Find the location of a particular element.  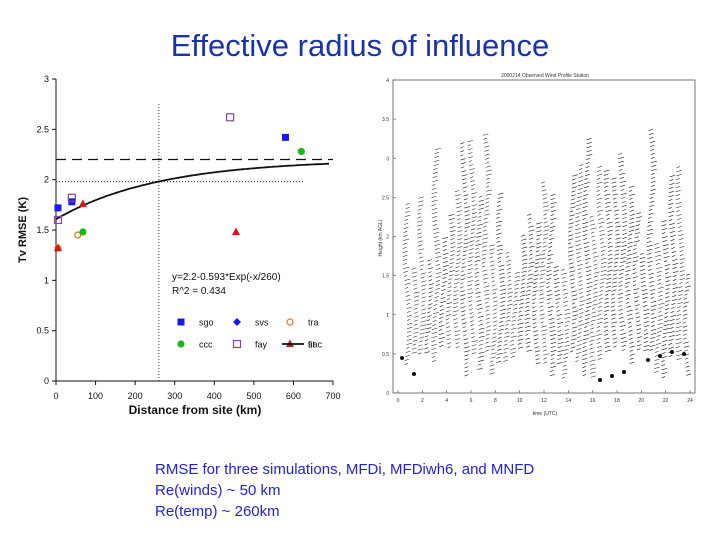

data-point-ccc is located at coordinates (301, 151).